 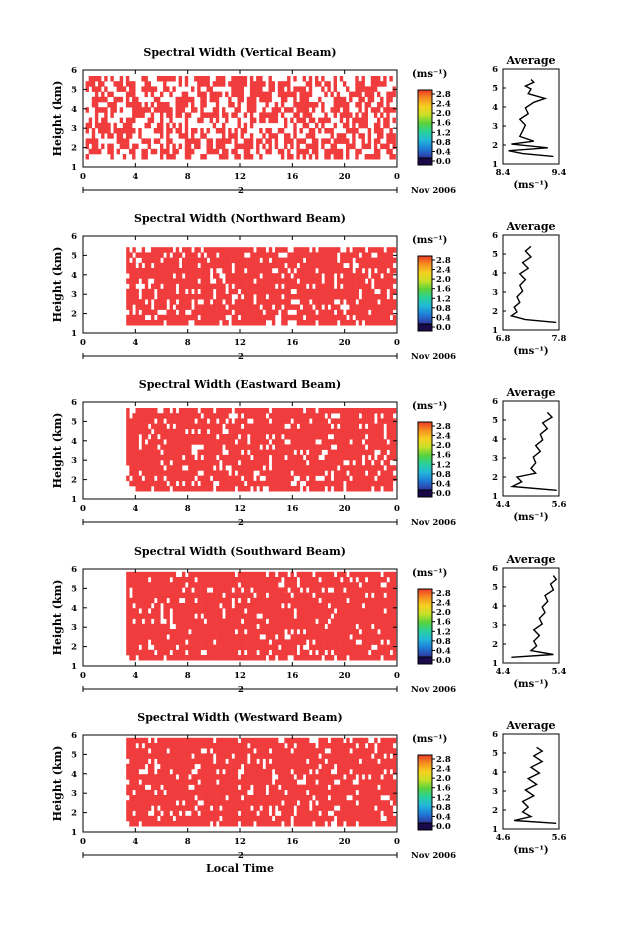 What do you see at coordinates (495, 293) in the screenshot?
I see `average-y-tick-label: 3` at bounding box center [495, 293].